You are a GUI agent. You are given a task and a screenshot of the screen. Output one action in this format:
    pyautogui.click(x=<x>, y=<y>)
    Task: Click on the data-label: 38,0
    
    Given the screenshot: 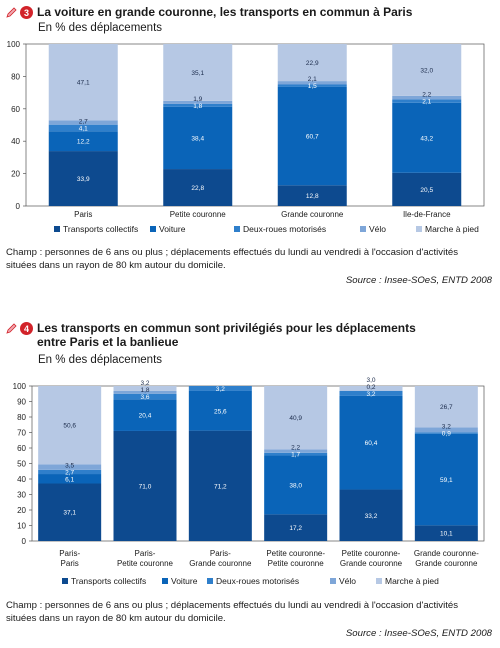 What is the action you would take?
    pyautogui.click(x=295, y=485)
    